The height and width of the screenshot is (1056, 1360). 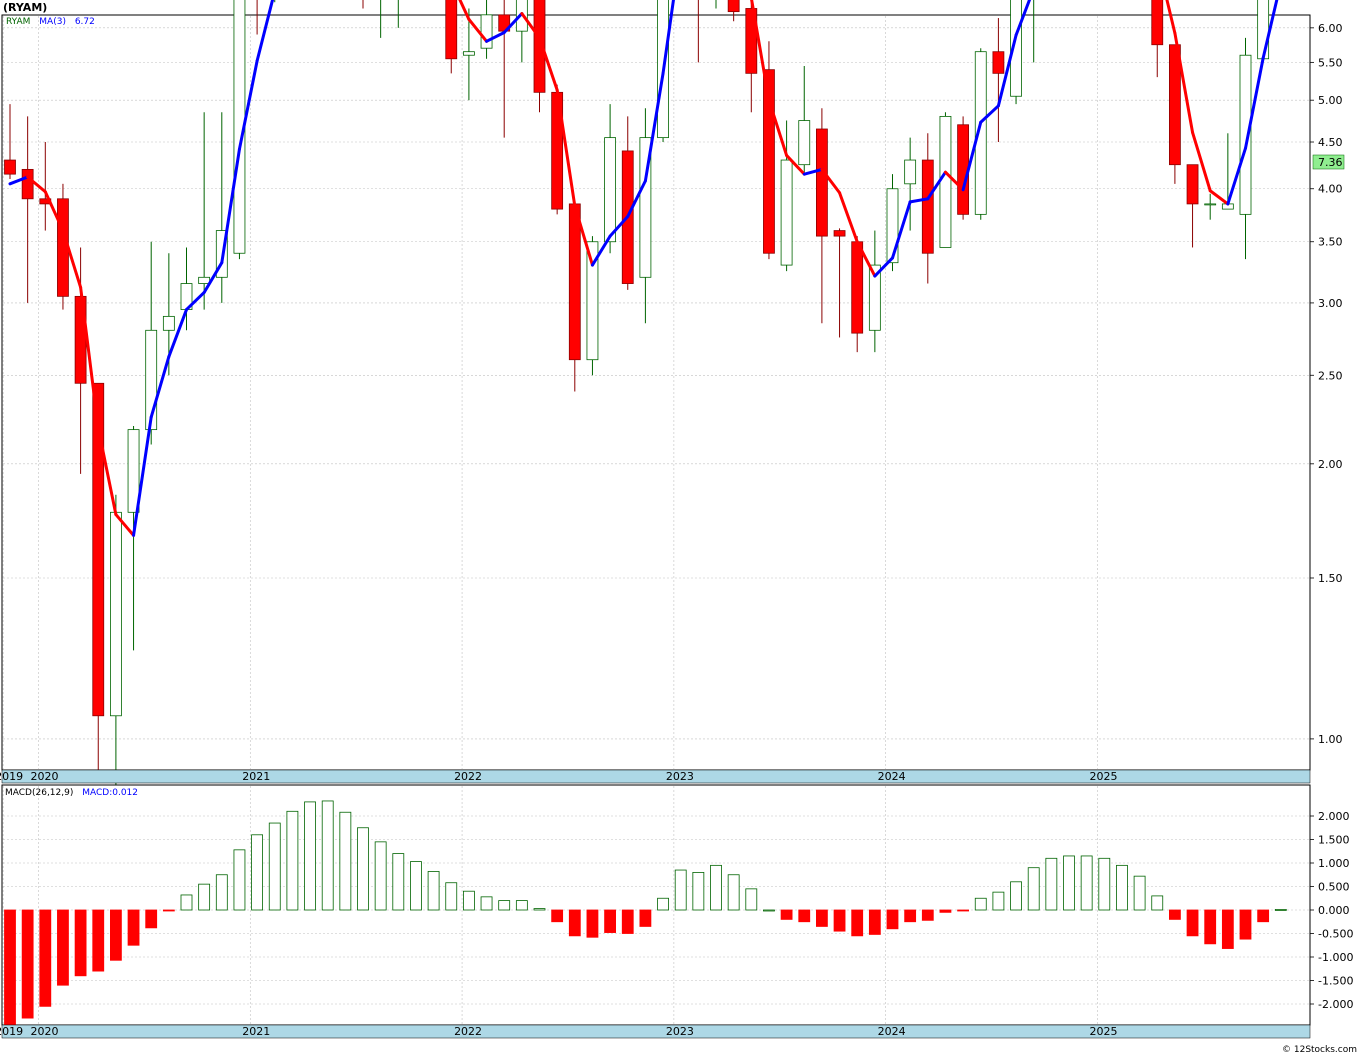 I want to click on price-tick-label: 2.50, so click(x=1330, y=375).